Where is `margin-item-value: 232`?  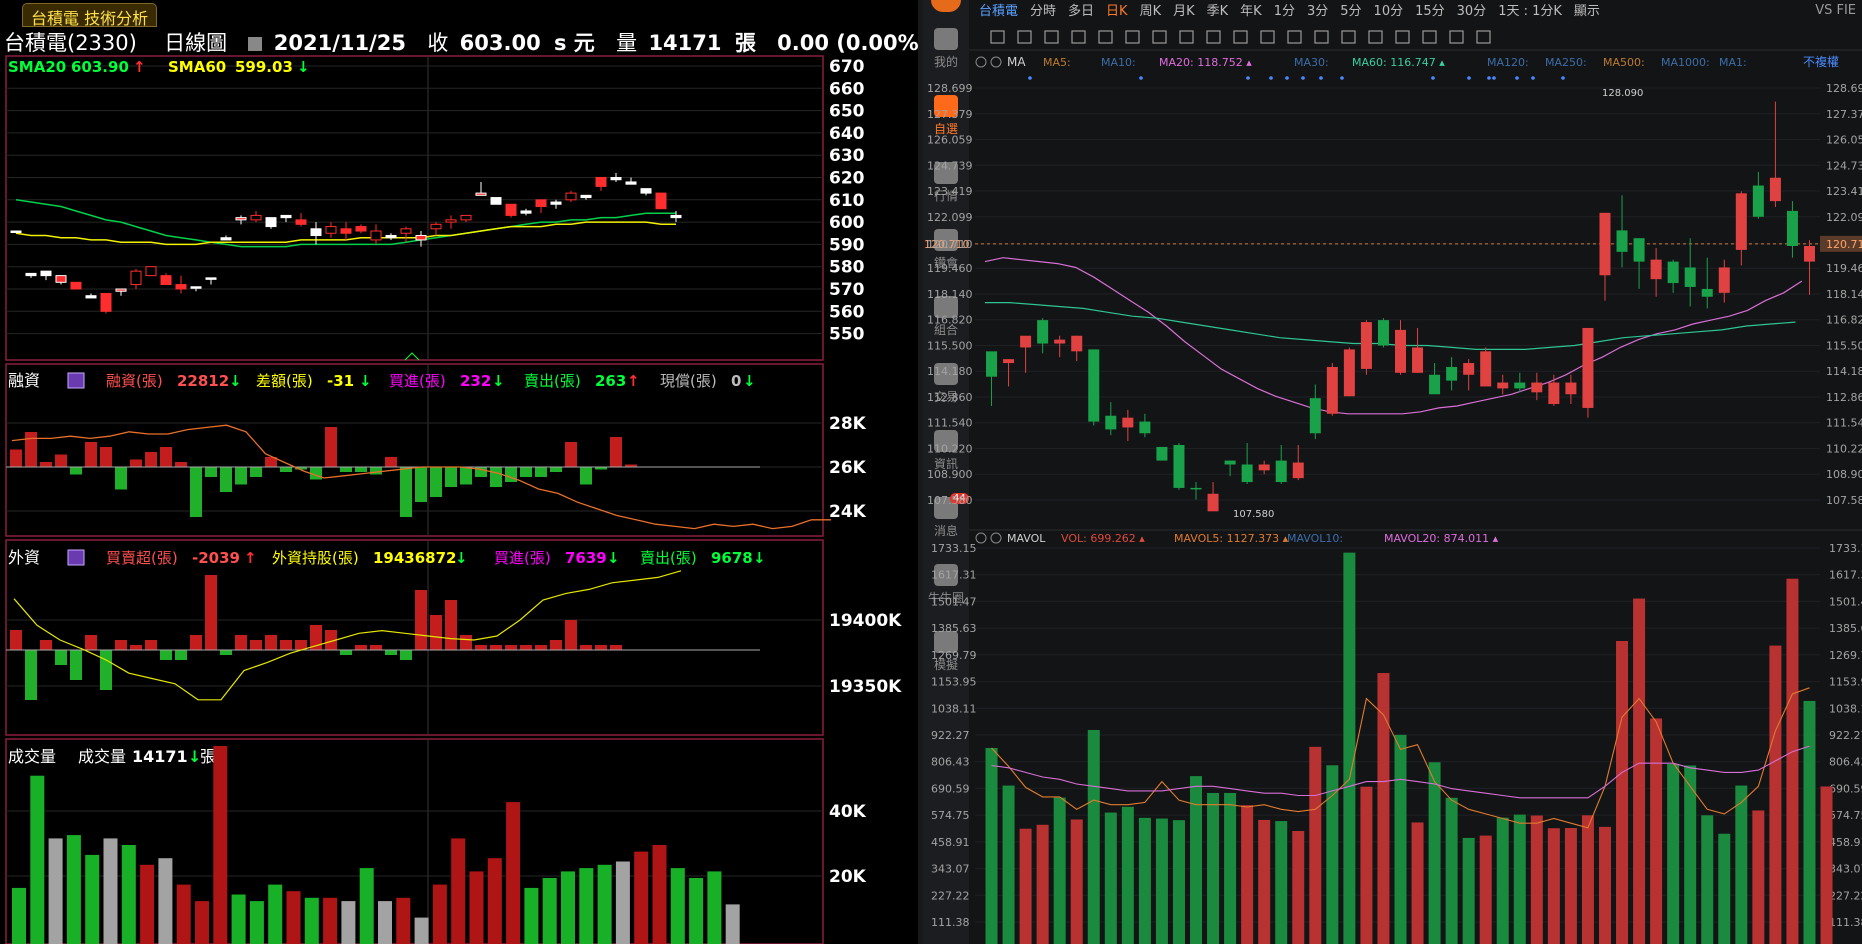
margin-item-value: 232 is located at coordinates (475, 381).